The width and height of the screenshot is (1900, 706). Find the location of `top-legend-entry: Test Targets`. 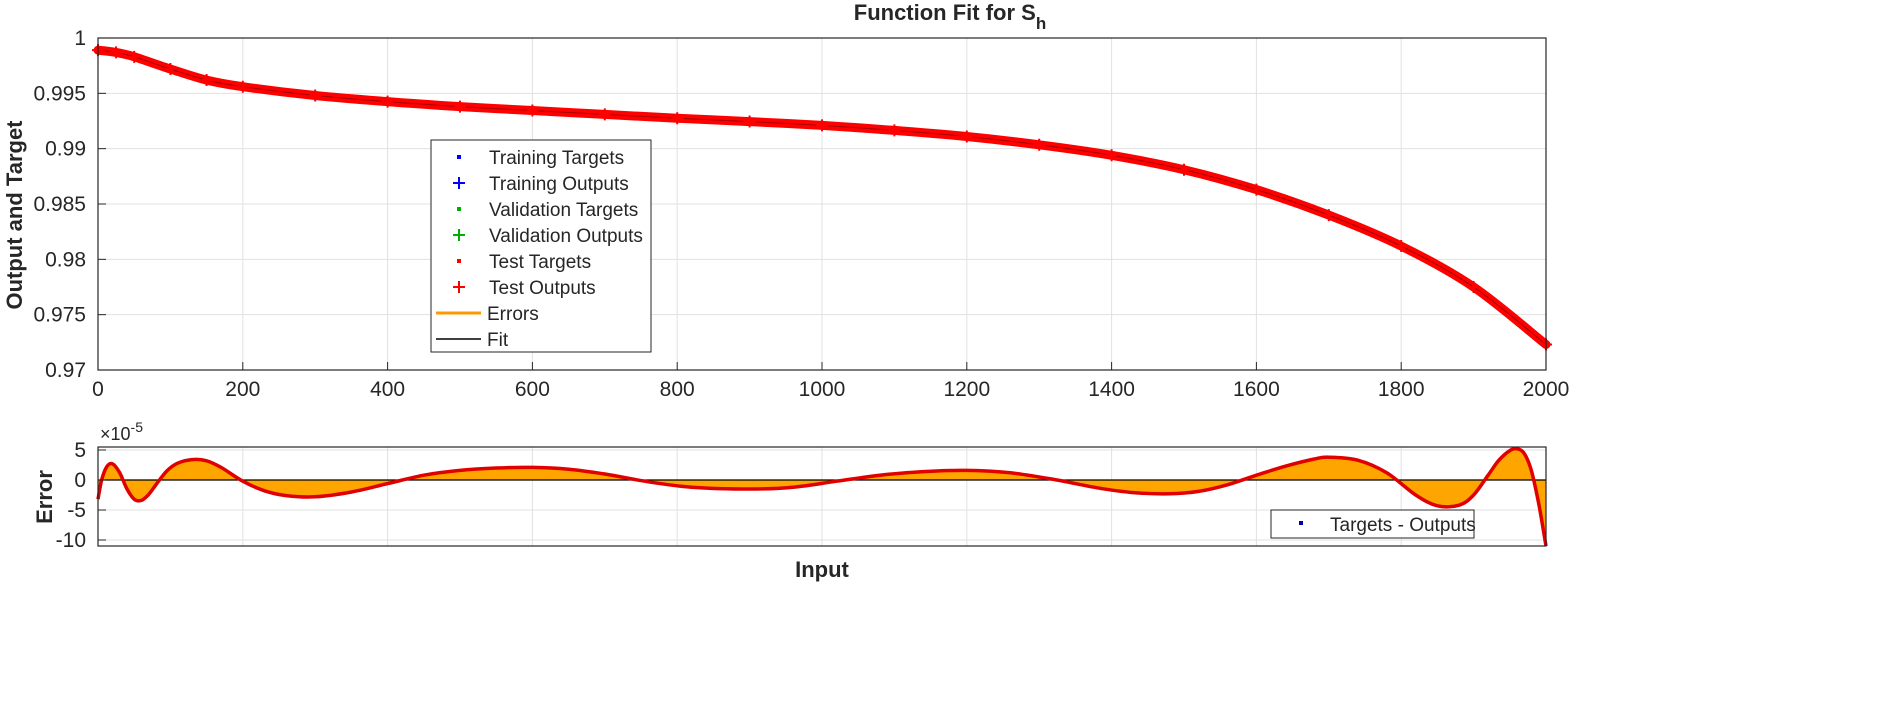

top-legend-entry: Test Targets is located at coordinates (524, 262).